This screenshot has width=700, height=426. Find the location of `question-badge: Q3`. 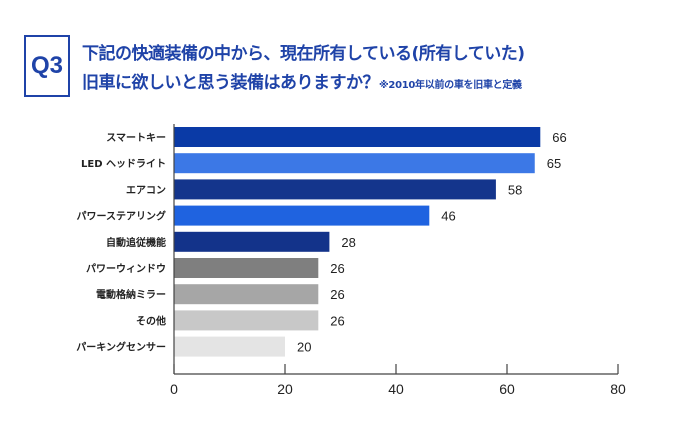

question-badge: Q3 is located at coordinates (47, 66).